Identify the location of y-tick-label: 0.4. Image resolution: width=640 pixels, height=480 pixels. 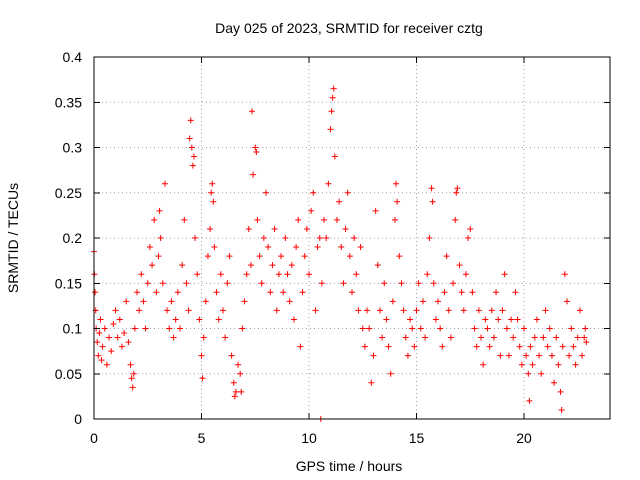
(73, 57).